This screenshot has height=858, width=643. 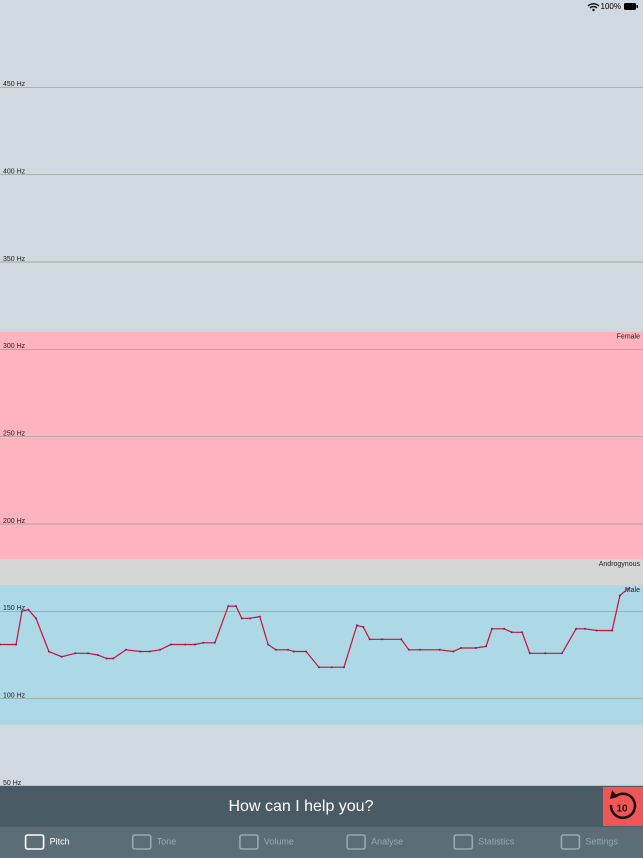 What do you see at coordinates (47, 842) in the screenshot?
I see `tab: Pitch` at bounding box center [47, 842].